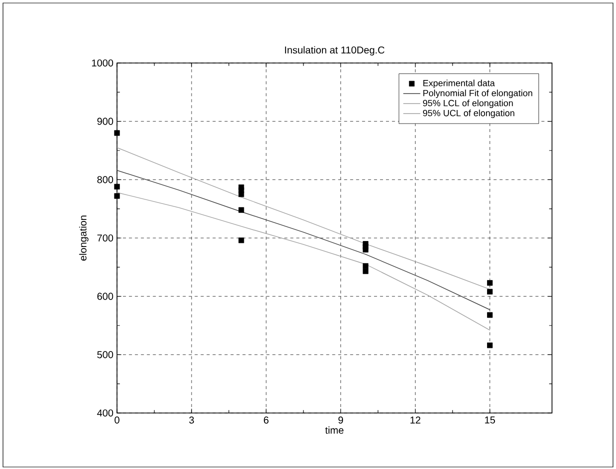 Image resolution: width=616 pixels, height=469 pixels. Describe the element at coordinates (415, 420) in the screenshot. I see `x-tick-label: 12` at that location.